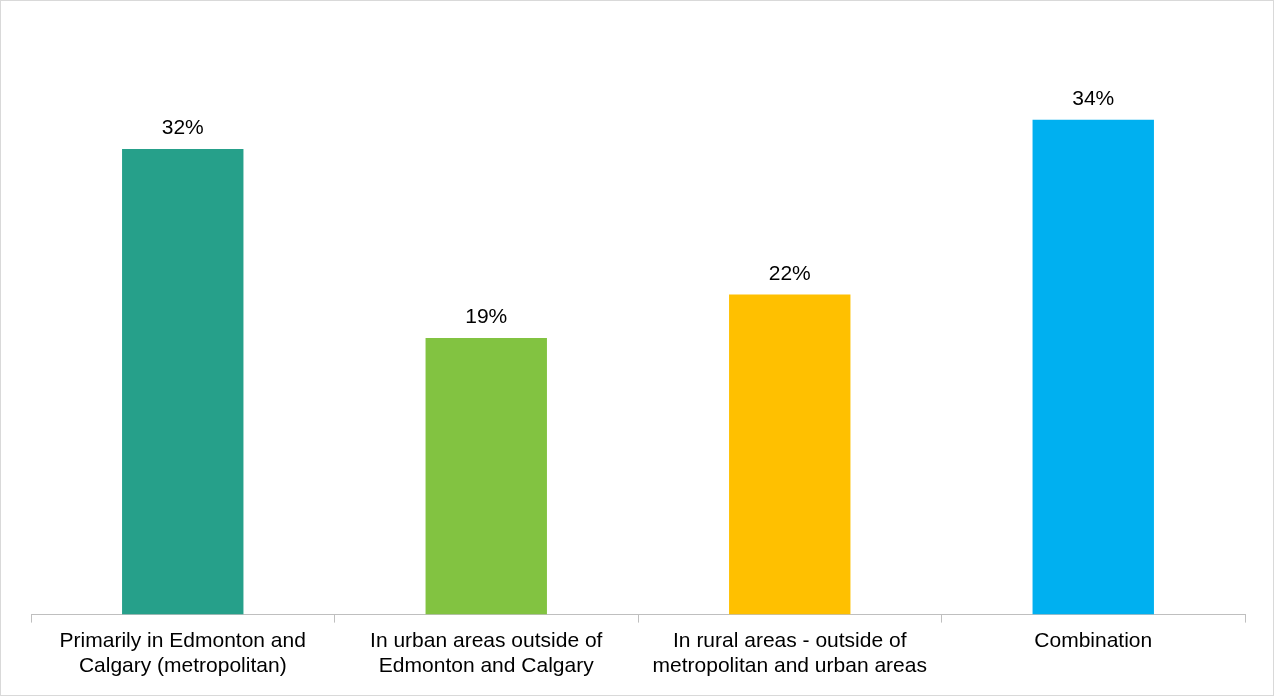 The width and height of the screenshot is (1274, 696). What do you see at coordinates (486, 652) in the screenshot?
I see `x-tick-label: In urban areas outside of Edmonton and Calgary` at bounding box center [486, 652].